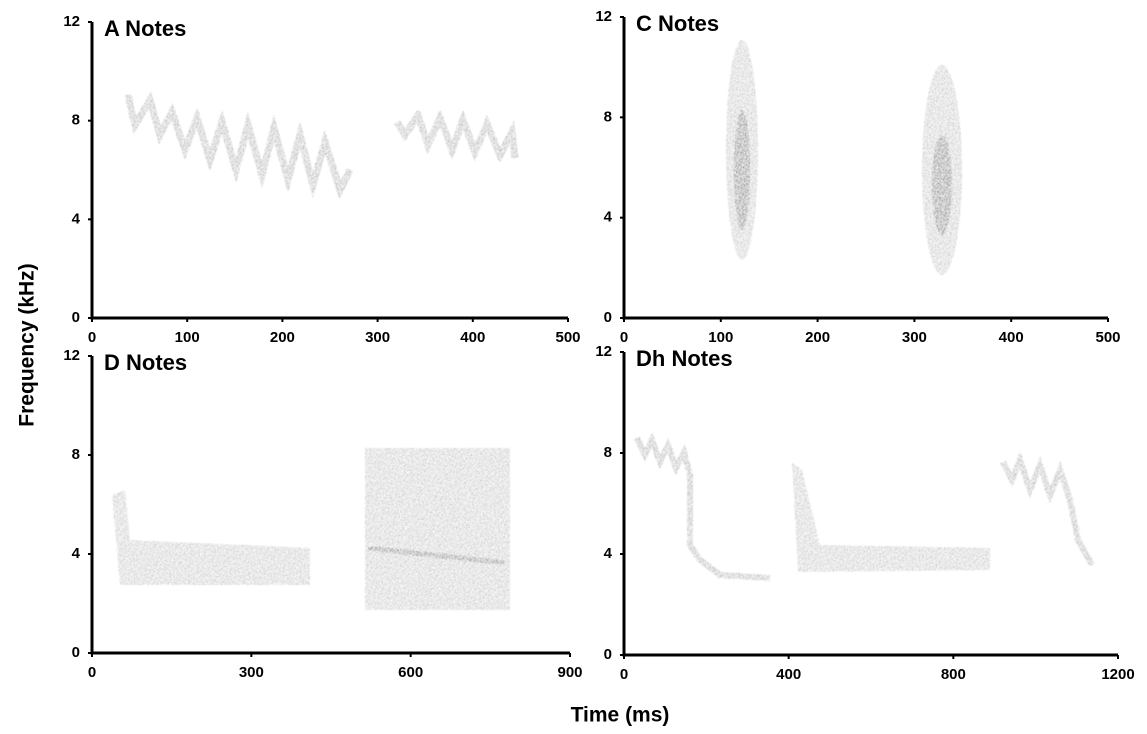 This screenshot has width=1147, height=734. What do you see at coordinates (145, 362) in the screenshot?
I see `panel-title: D Notes` at bounding box center [145, 362].